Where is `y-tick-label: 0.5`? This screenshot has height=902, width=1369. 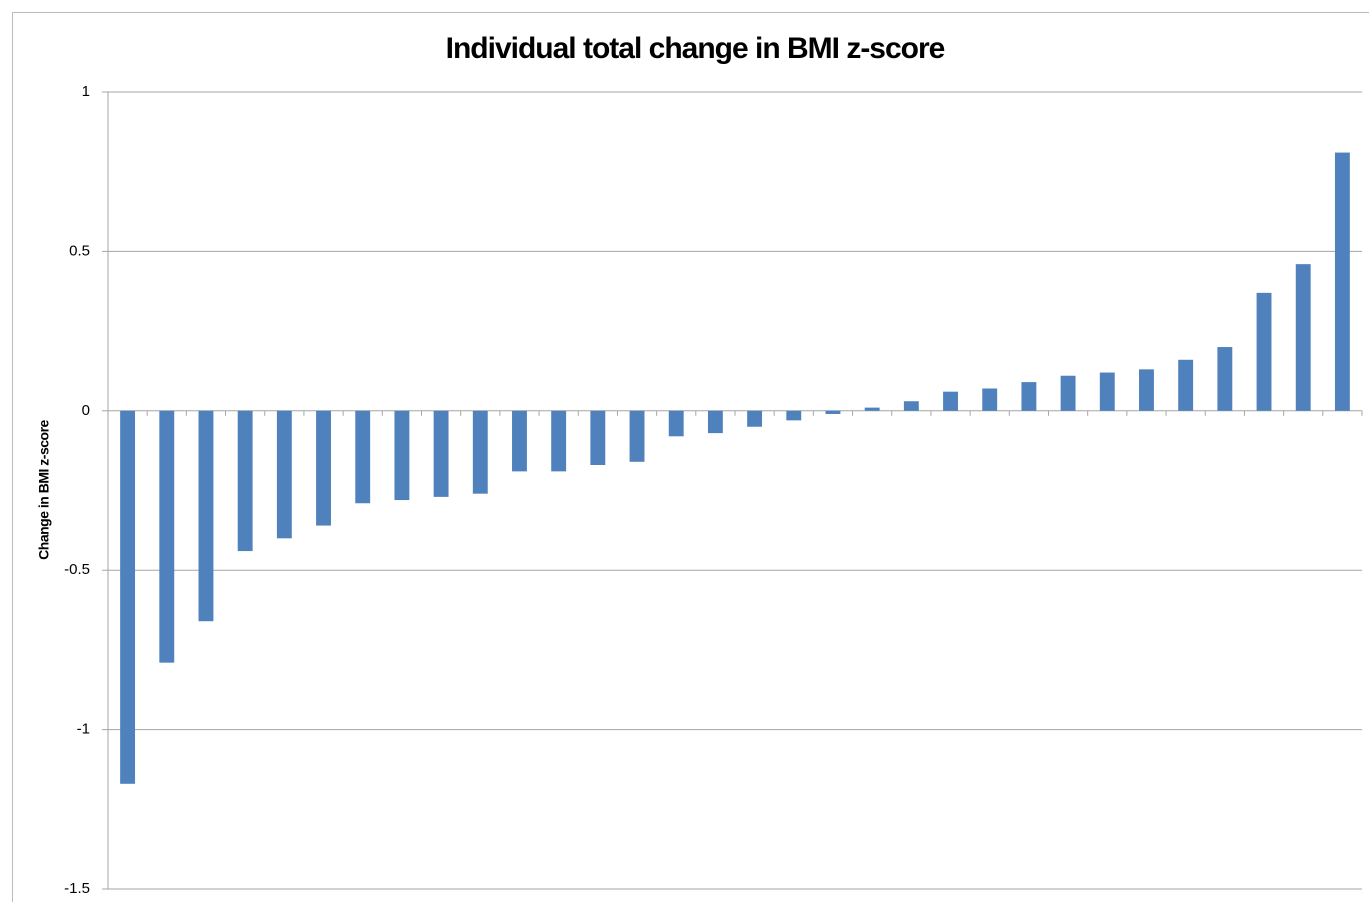 y-tick-label: 0.5 is located at coordinates (79, 250).